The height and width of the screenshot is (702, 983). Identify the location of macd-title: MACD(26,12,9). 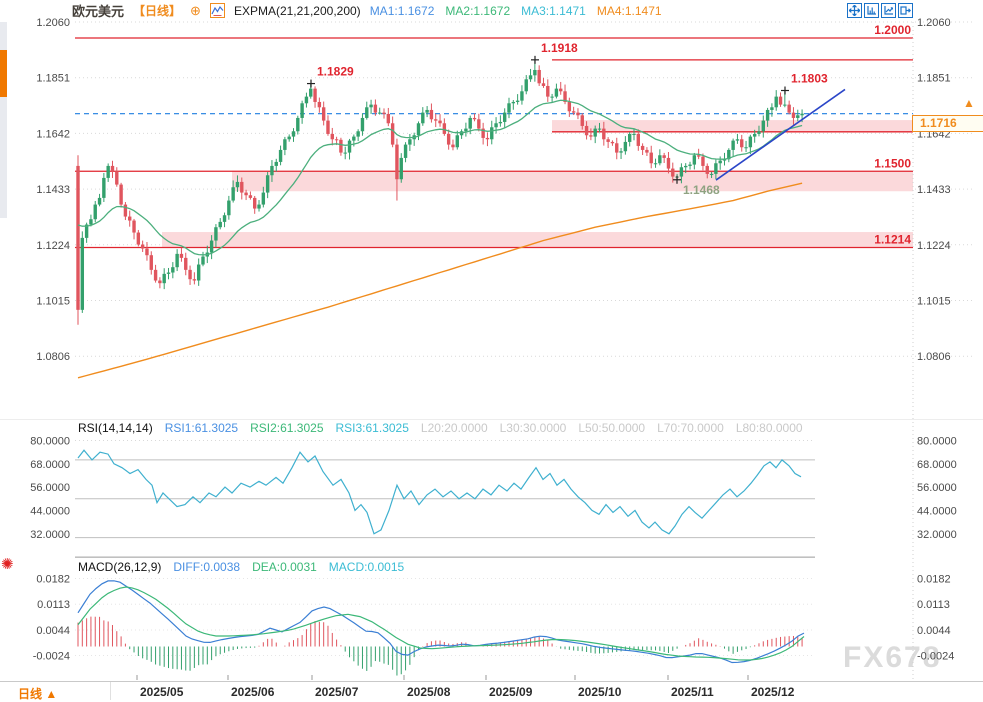
(120, 567).